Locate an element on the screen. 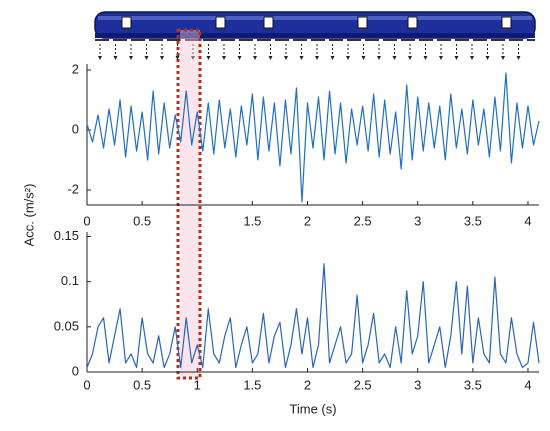  highlight-fill is located at coordinates (190, 204).